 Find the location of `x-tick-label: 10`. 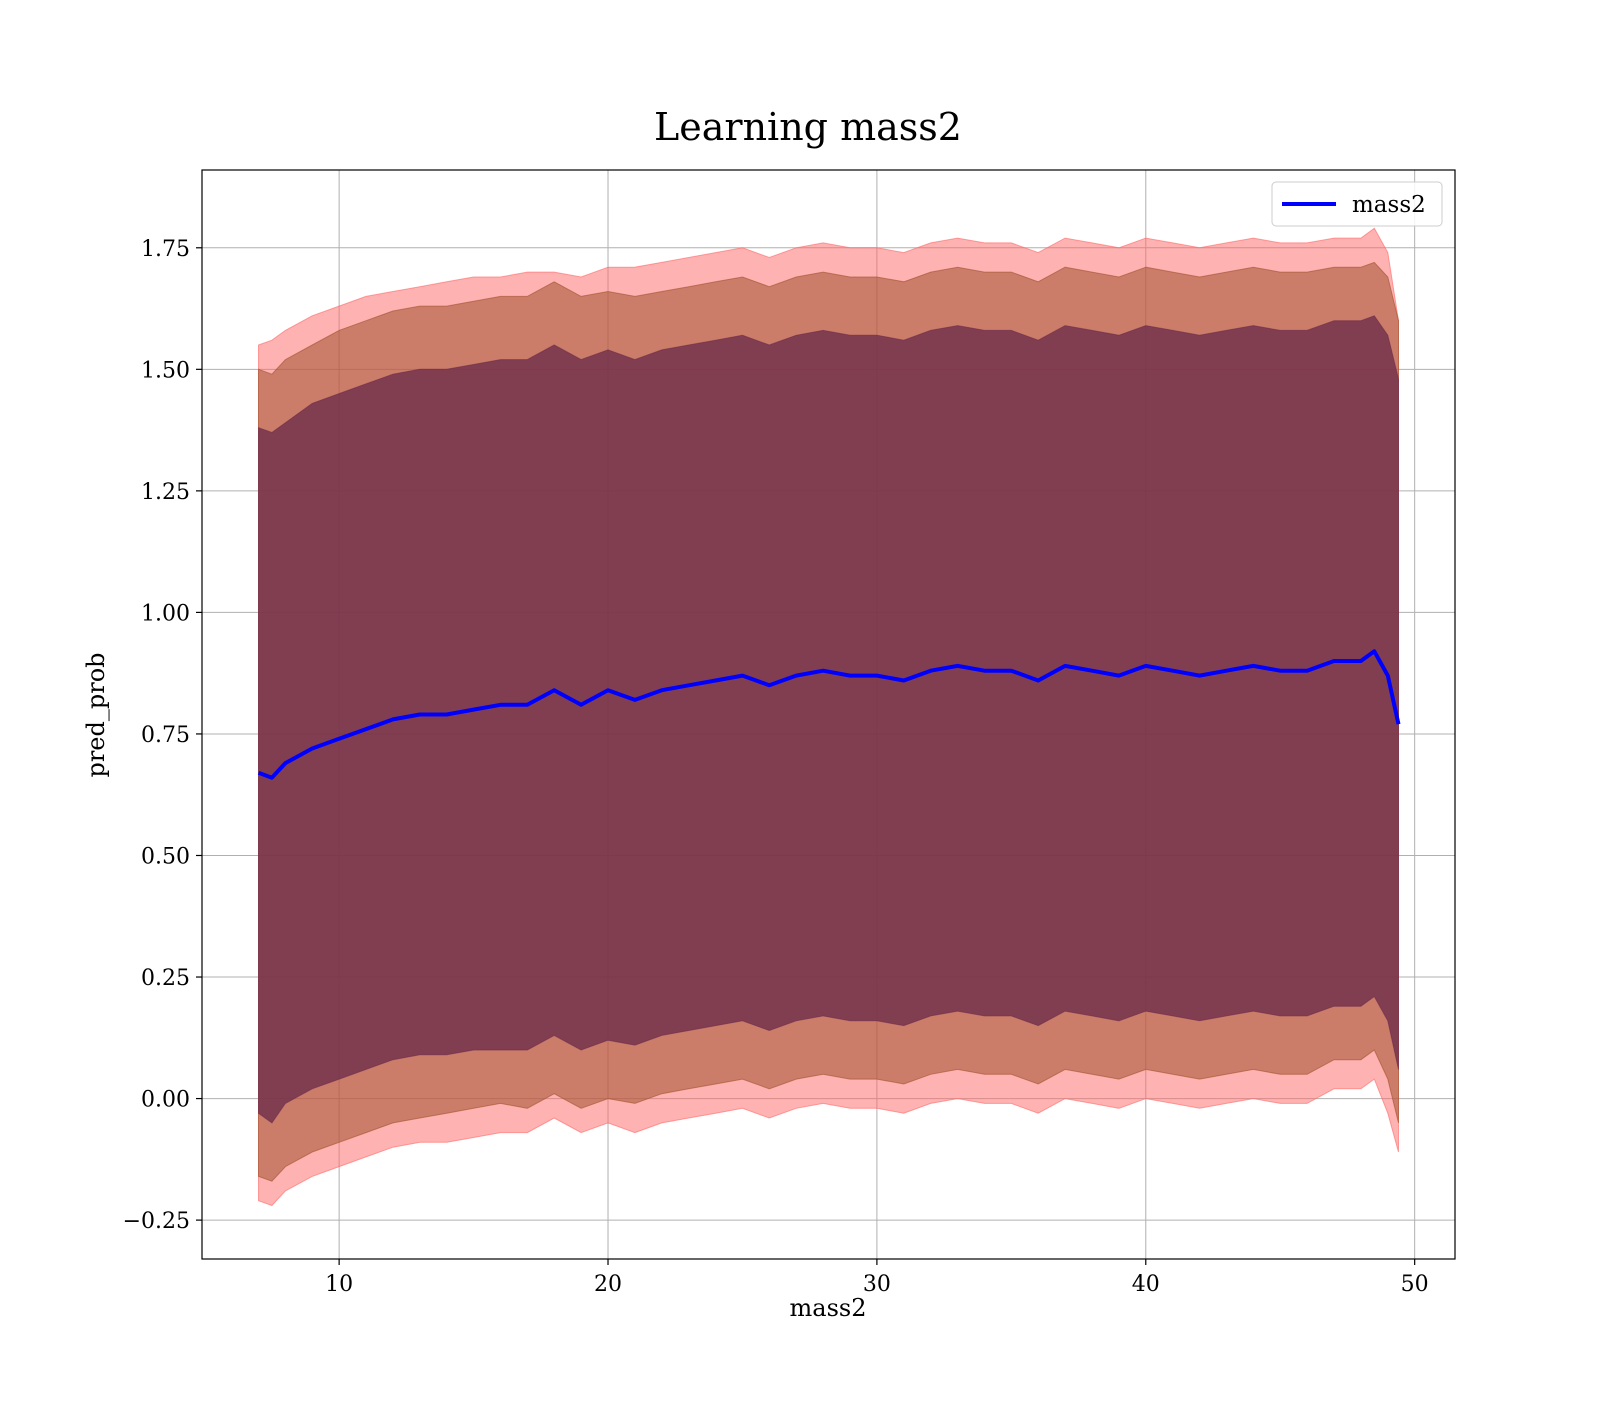

x-tick-label: 10 is located at coordinates (339, 1284).